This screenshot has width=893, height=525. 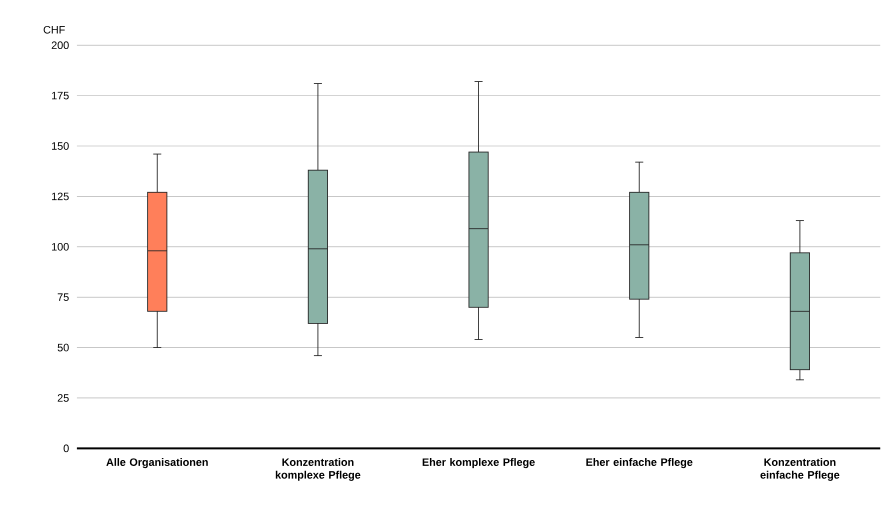 What do you see at coordinates (60, 96) in the screenshot?
I see `y-tick-label: 175` at bounding box center [60, 96].